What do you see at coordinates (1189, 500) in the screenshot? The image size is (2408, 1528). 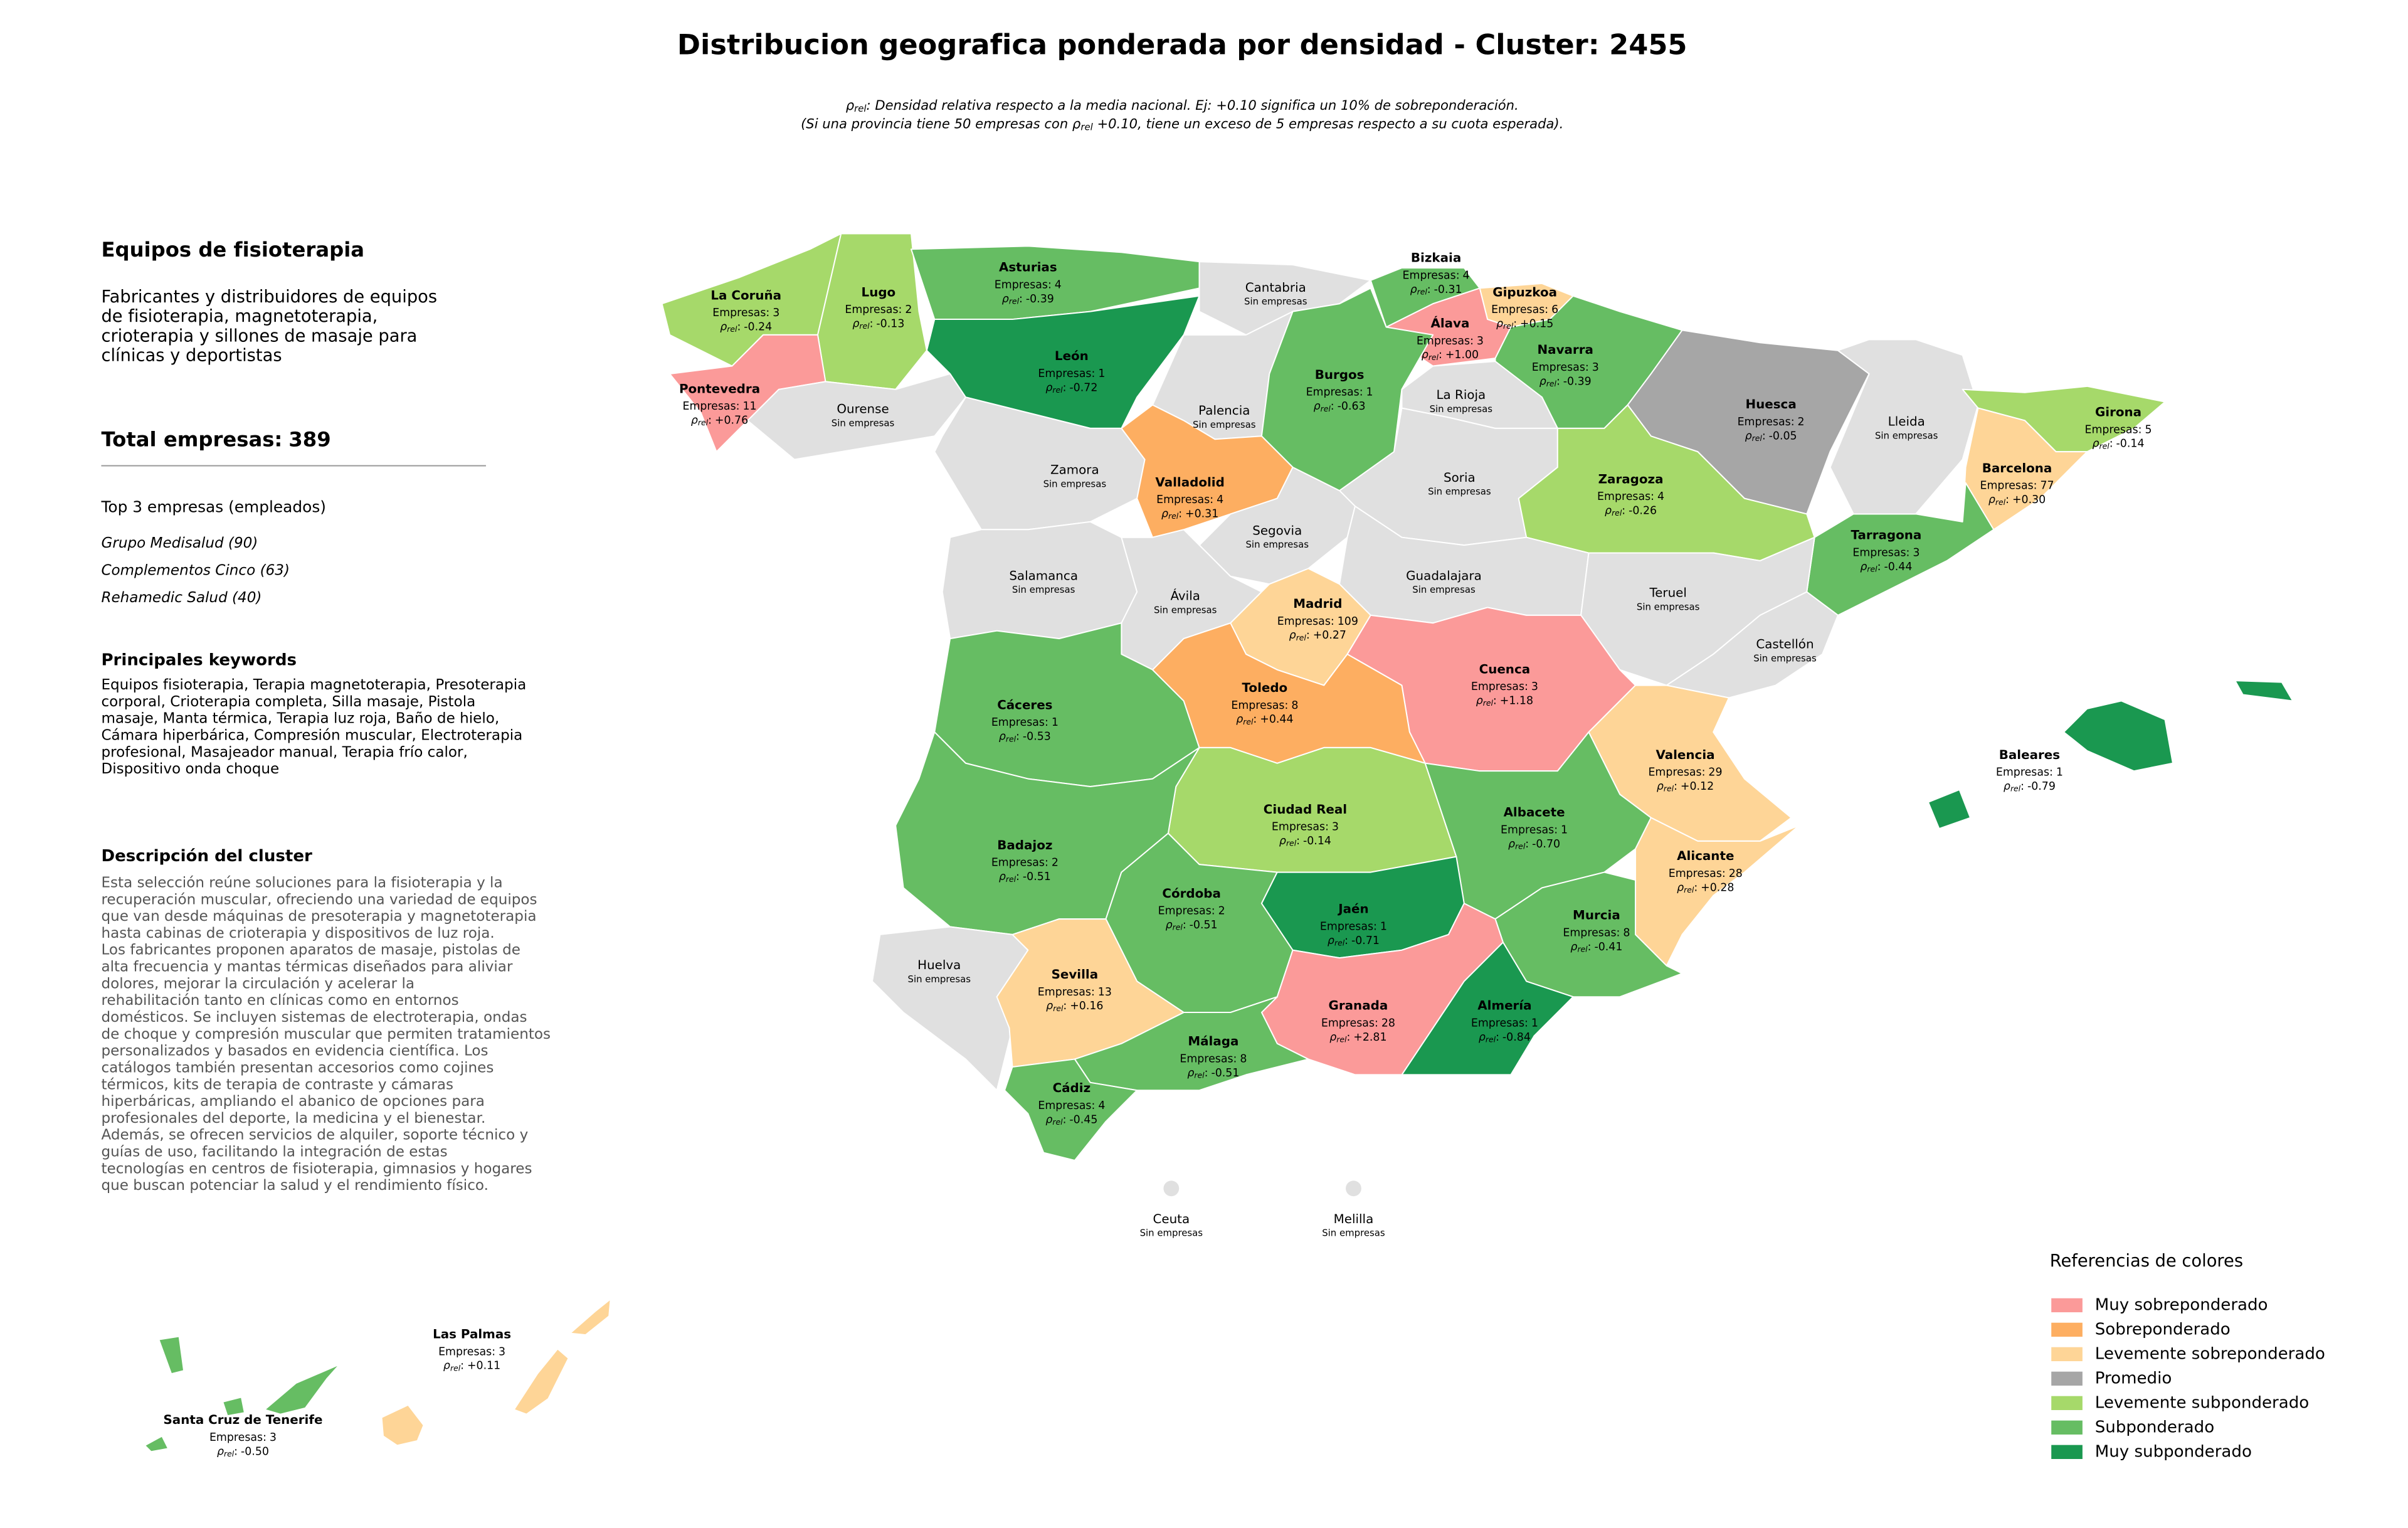 I see `province-companies: Empresas: 4` at bounding box center [1189, 500].